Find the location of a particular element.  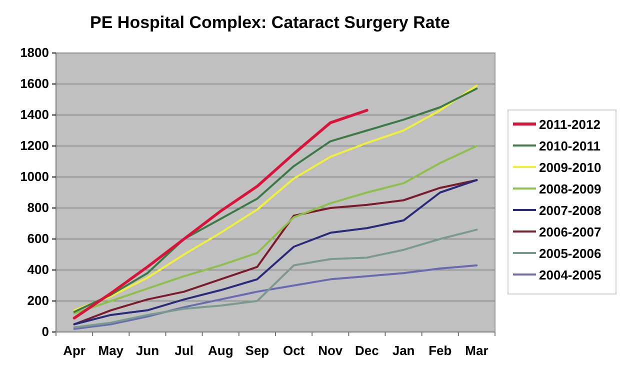

y-tick-label: 800 is located at coordinates (38, 208).